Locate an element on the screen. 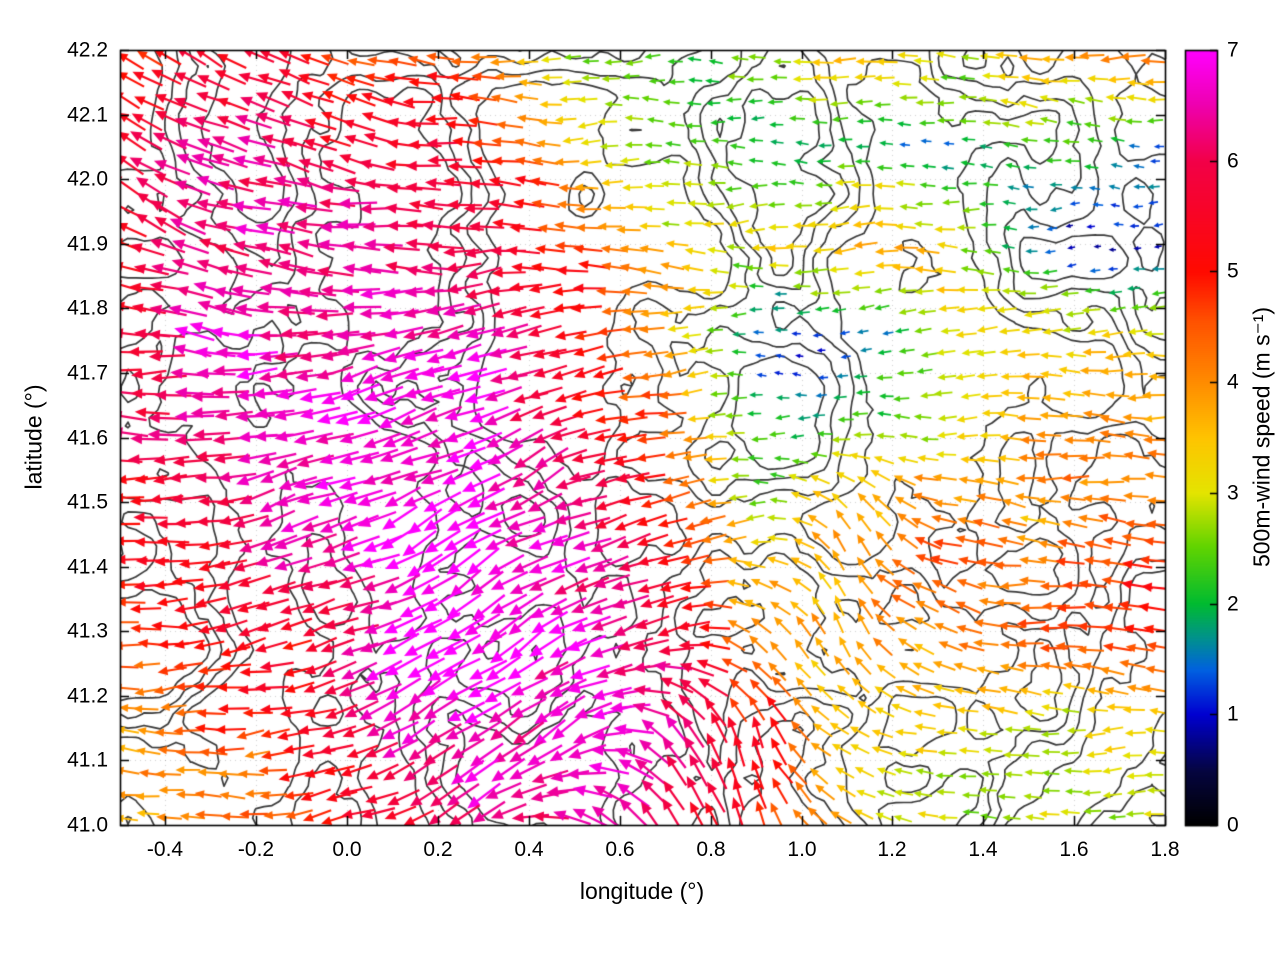 The height and width of the screenshot is (960, 1280). x-tick-label: 1.8 is located at coordinates (1165, 849).